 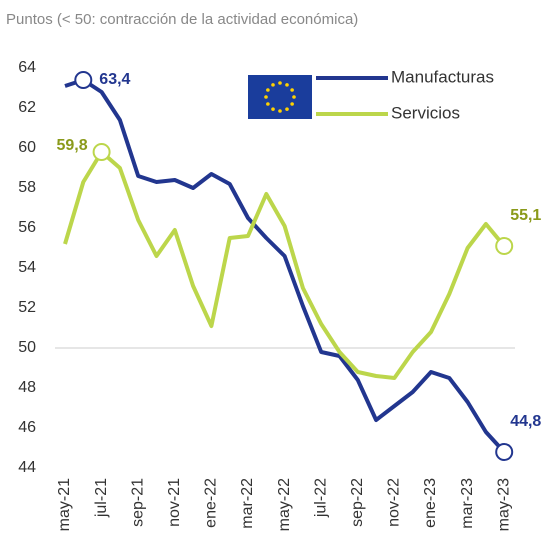 I want to click on y-tick-label: 60, so click(x=27, y=147).